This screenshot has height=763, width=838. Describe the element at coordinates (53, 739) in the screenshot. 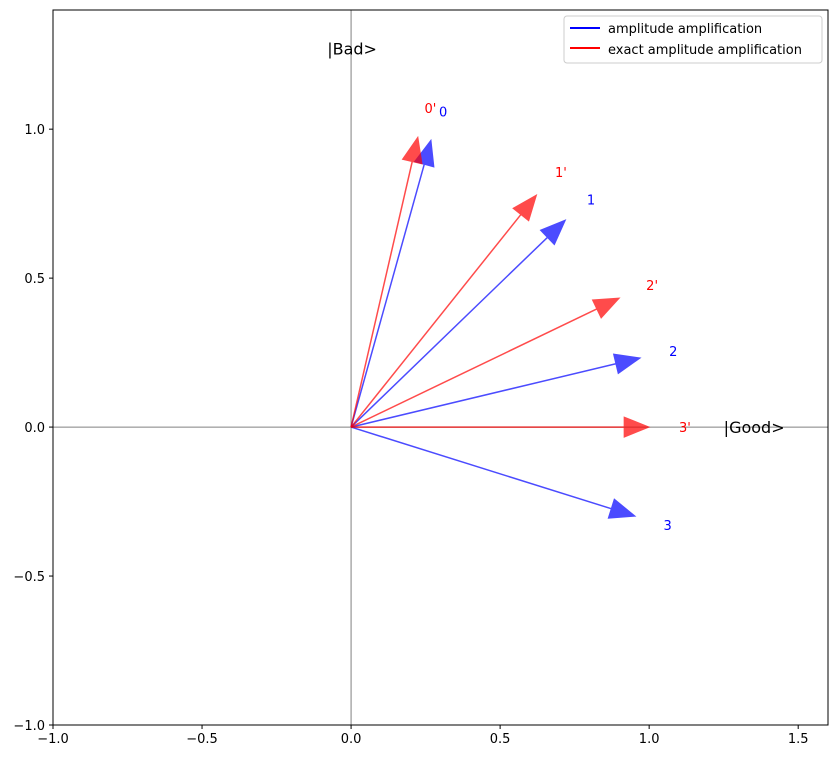

I see `x-tick-label: −1.0` at that location.